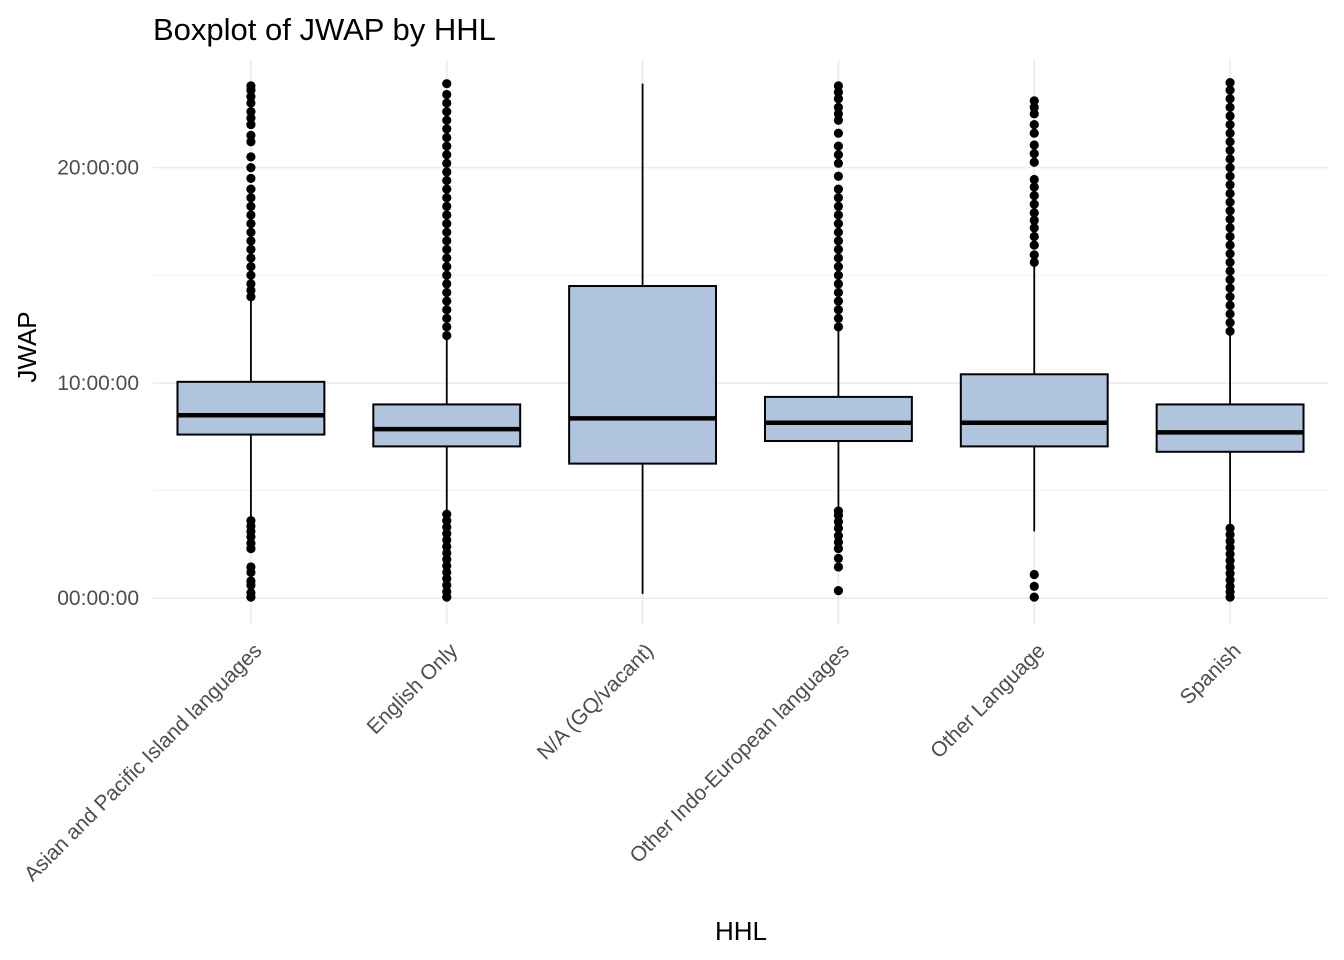 The image size is (1344, 960). What do you see at coordinates (98, 168) in the screenshot?
I see `y-tick-label: 20:00:00` at bounding box center [98, 168].